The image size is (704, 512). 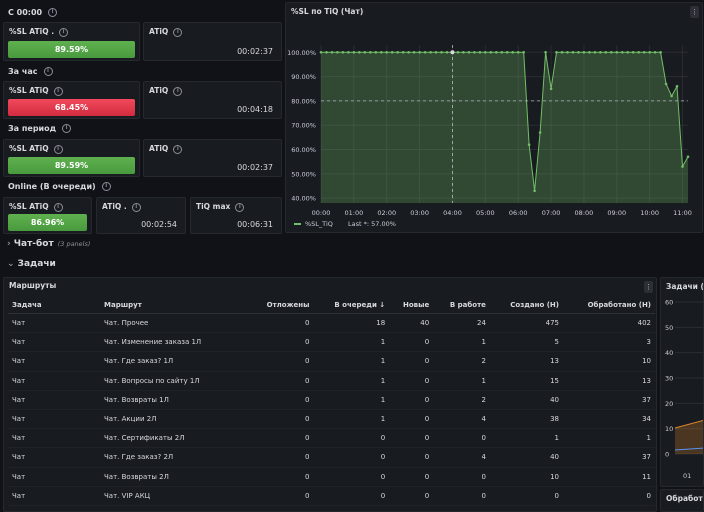 I want to click on table-row: Чат Чат. Где заказ? 1Л 0 1 0 2 13 10, so click(x=331, y=361).